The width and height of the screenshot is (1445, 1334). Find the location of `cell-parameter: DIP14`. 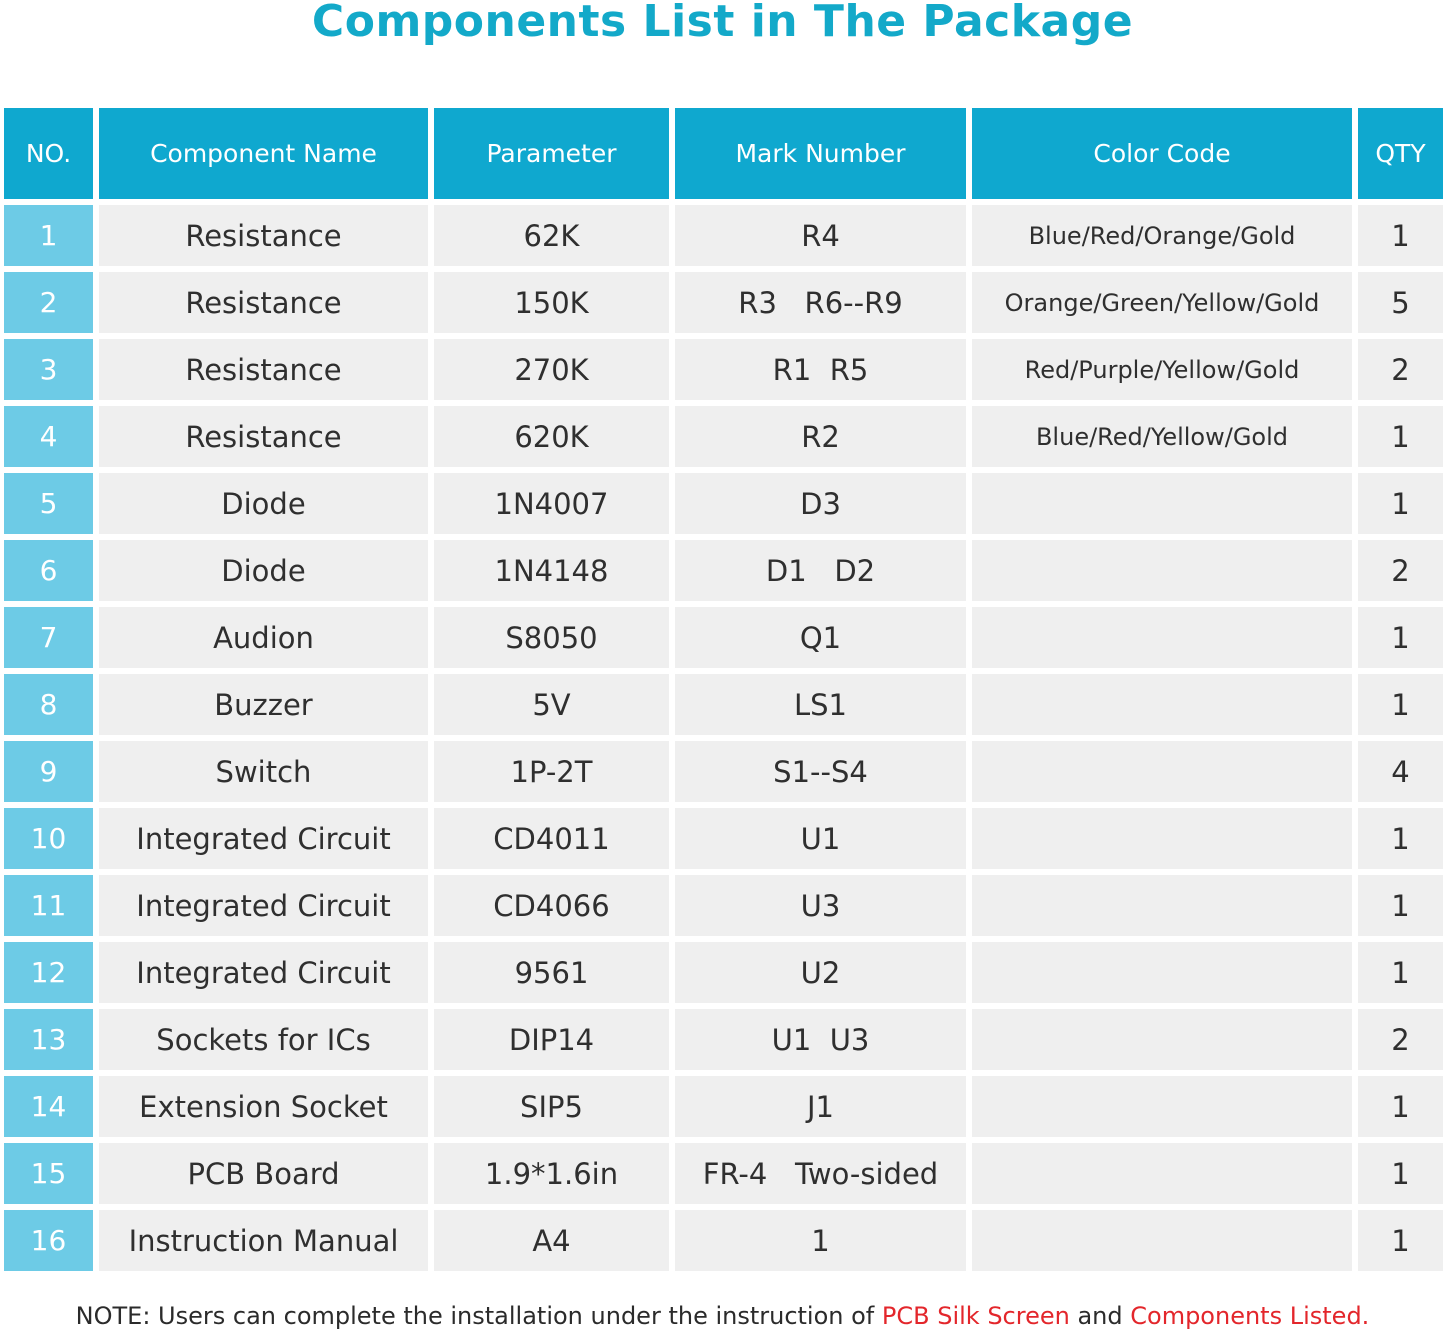

cell-parameter: DIP14 is located at coordinates (551, 1039).